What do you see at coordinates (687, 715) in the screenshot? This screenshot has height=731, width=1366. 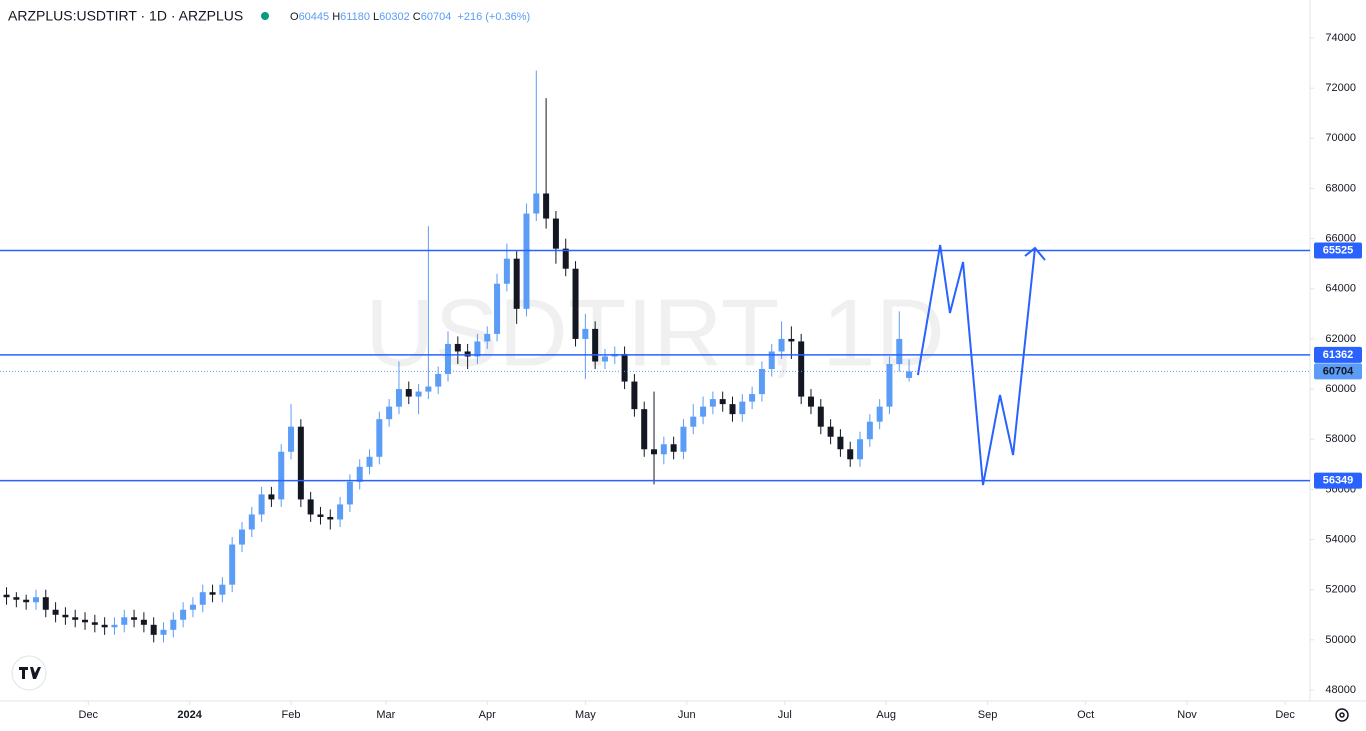 I see `x-tick-label: Jun` at bounding box center [687, 715].